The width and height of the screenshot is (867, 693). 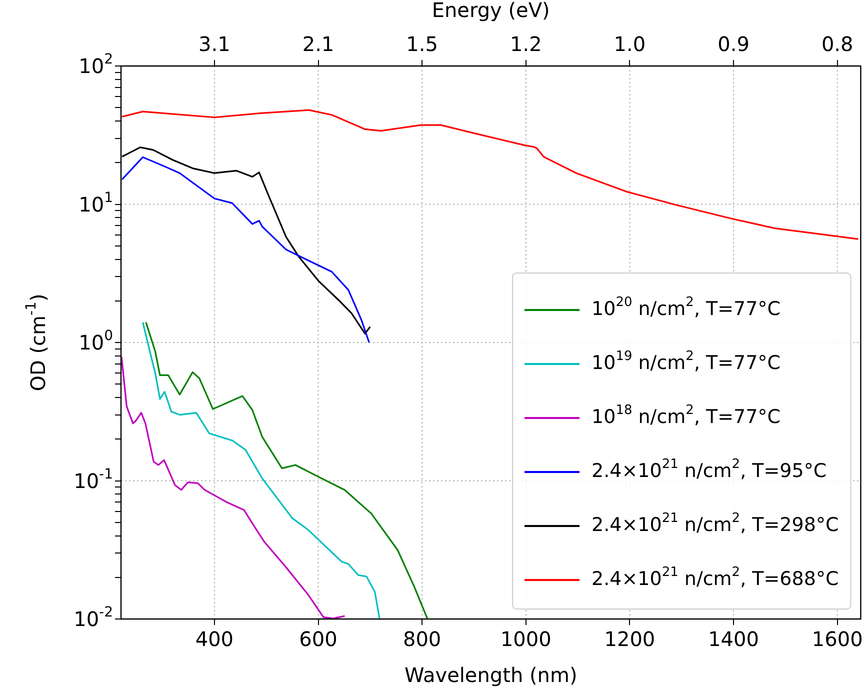 What do you see at coordinates (422, 639) in the screenshot?
I see `x-tick-label: 800` at bounding box center [422, 639].